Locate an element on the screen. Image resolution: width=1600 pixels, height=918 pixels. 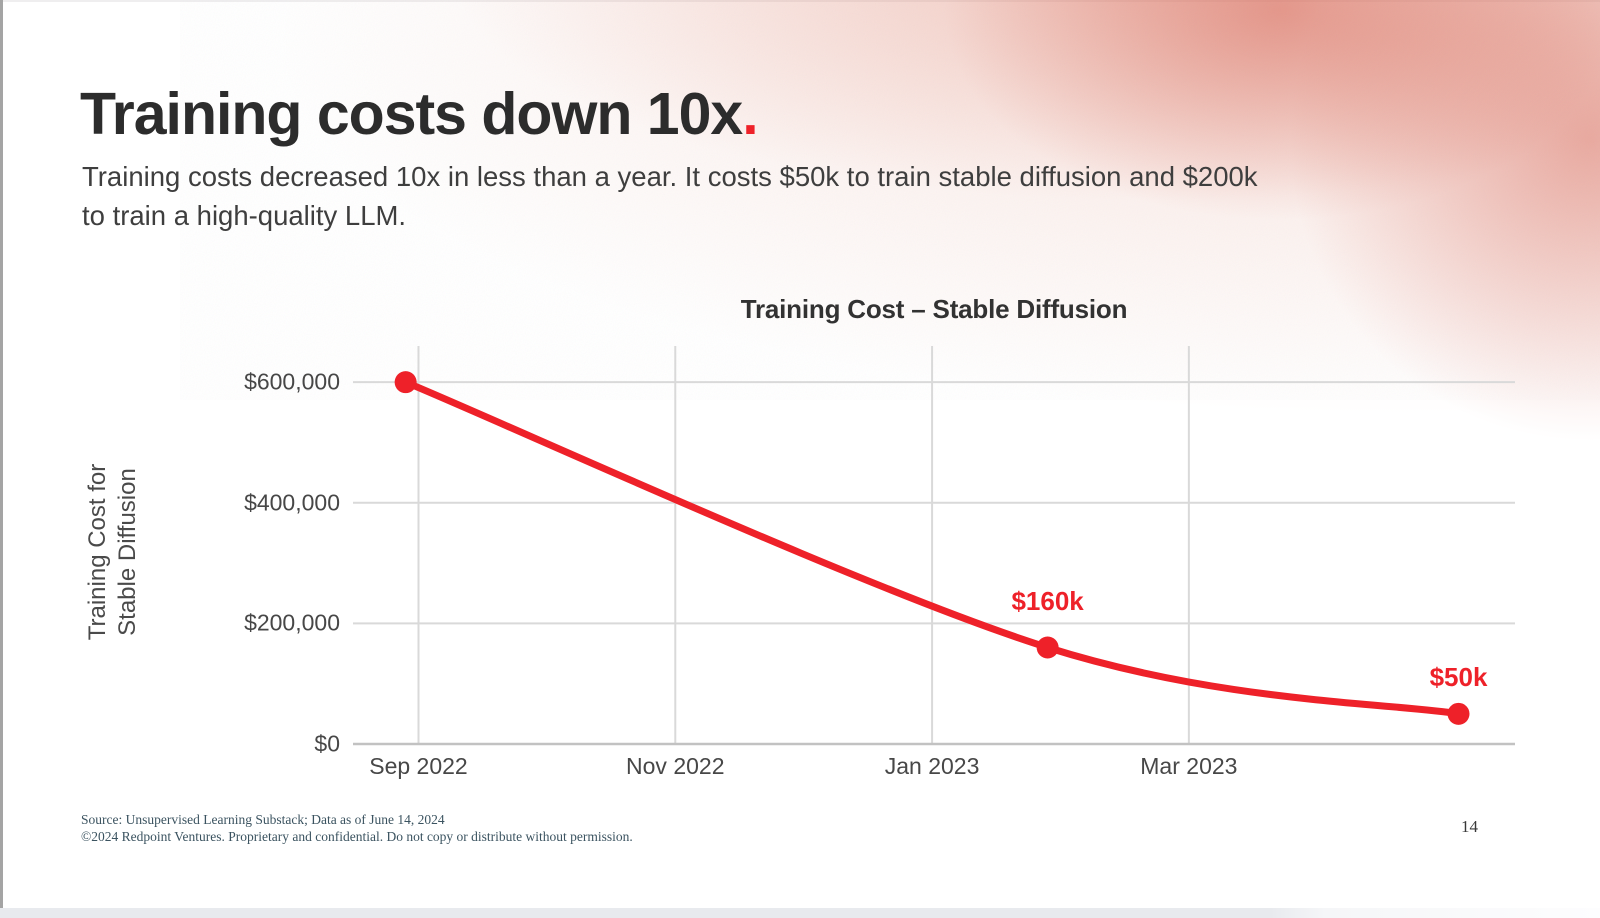
y-tick-0: $0 is located at coordinates (327, 743).